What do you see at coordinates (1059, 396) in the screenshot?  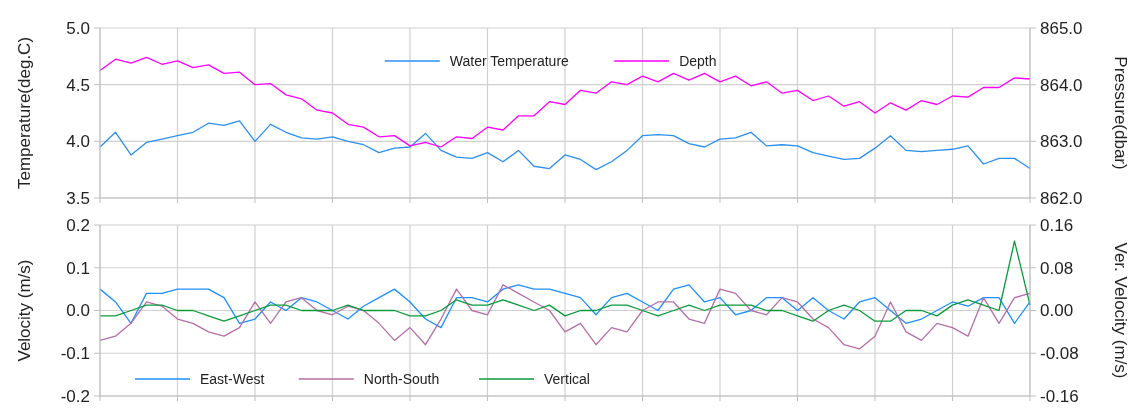 I see `y2-tick-label: -0.16` at bounding box center [1059, 396].